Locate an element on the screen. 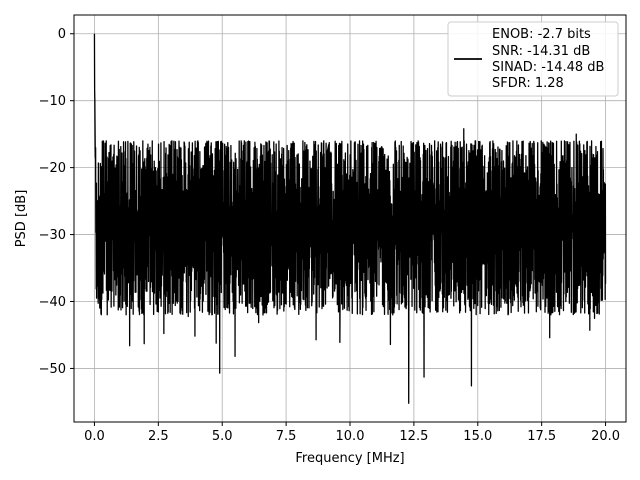  x-tick-label: 15.0 is located at coordinates (477, 436).